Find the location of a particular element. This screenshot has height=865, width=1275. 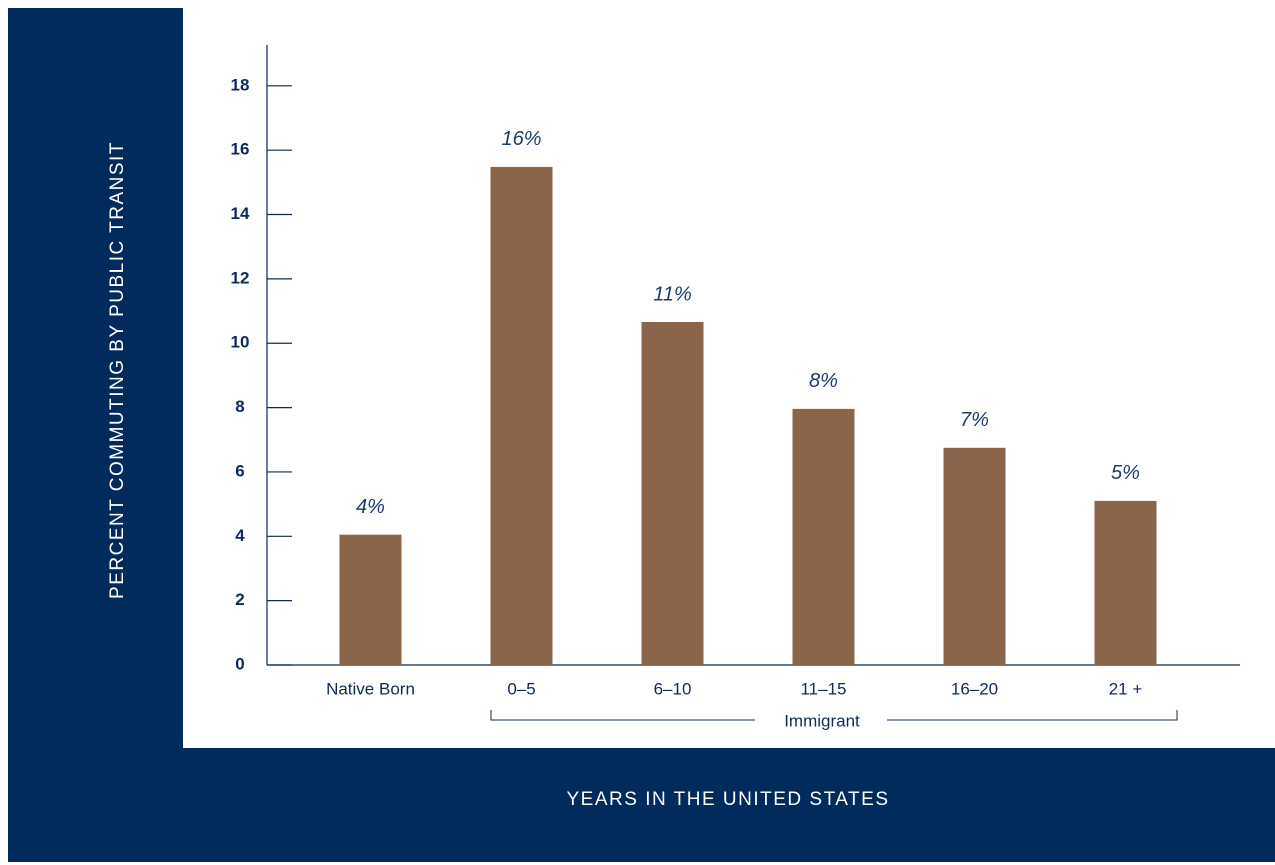

y-tick-label: 14 is located at coordinates (240, 213).